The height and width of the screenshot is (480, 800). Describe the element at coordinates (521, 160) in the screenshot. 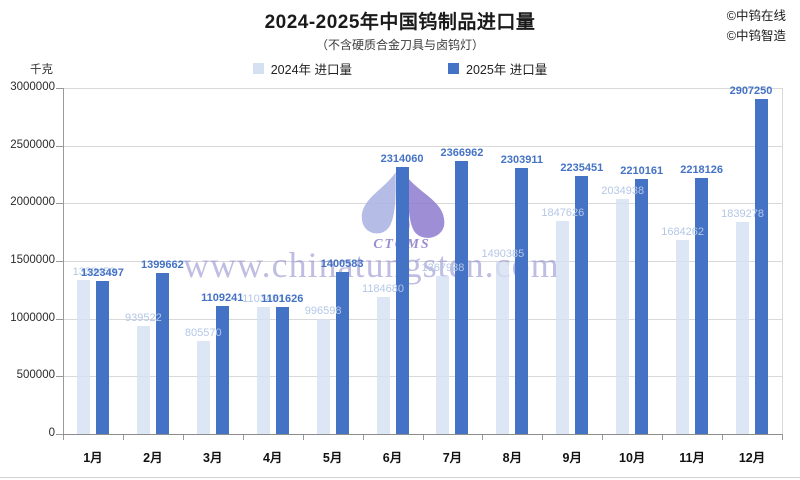

I see `bar-label: 2303911` at that location.